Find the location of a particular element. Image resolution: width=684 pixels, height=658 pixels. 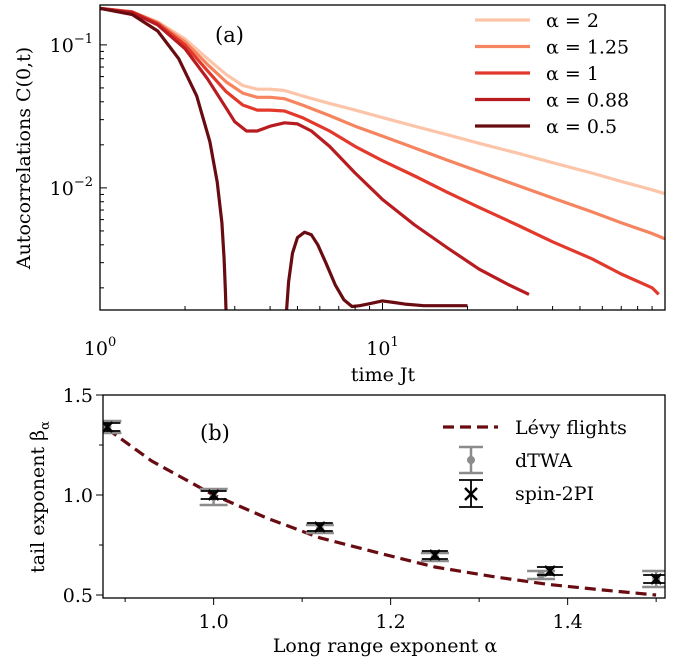

panel-a-xtick-label: 10¹ is located at coordinates (382, 347).